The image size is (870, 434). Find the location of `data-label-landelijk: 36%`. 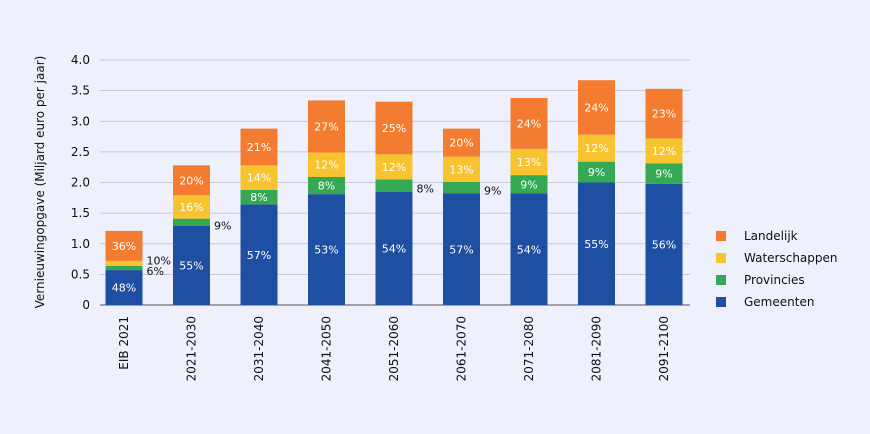

data-label-landelijk: 36% is located at coordinates (124, 246).